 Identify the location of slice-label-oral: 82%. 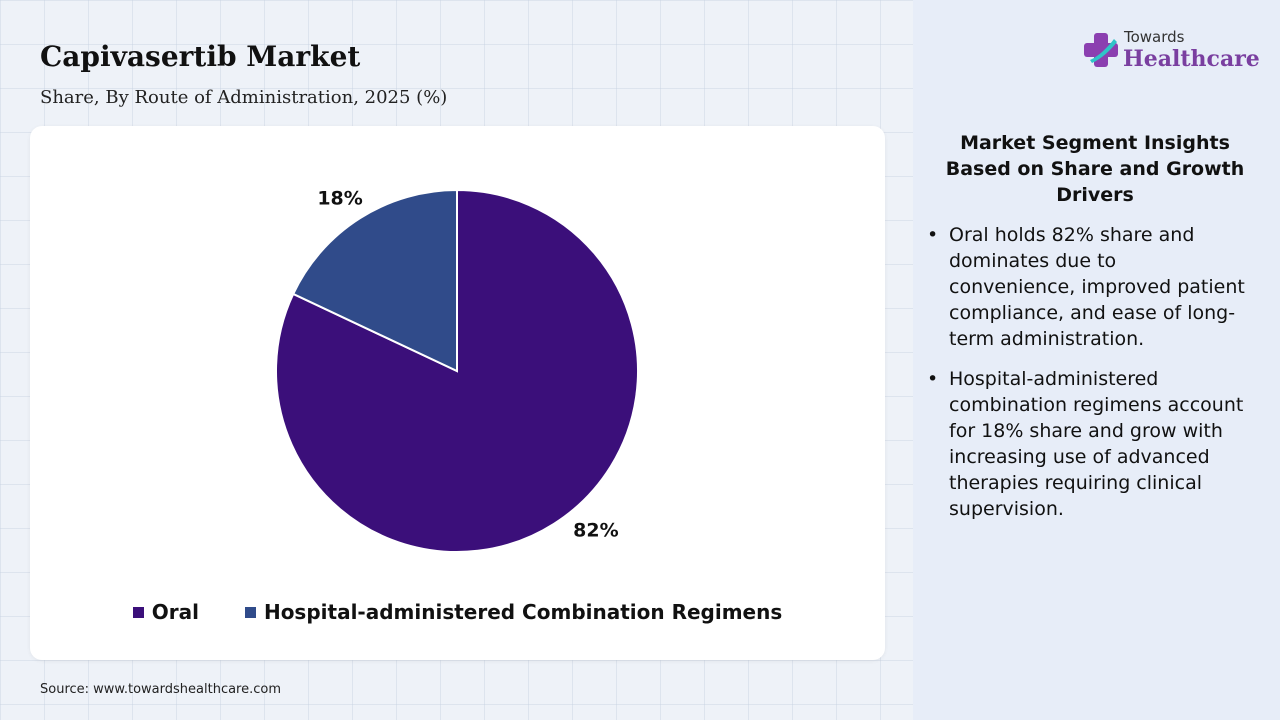
(595, 530).